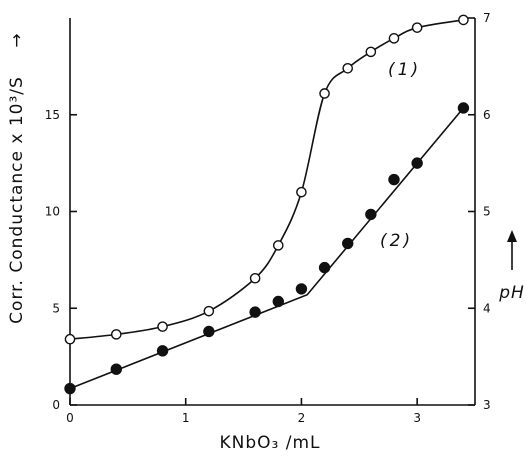  What do you see at coordinates (269, 443) in the screenshot?
I see `x-axis-title: KNbO₃ /mL` at bounding box center [269, 443].